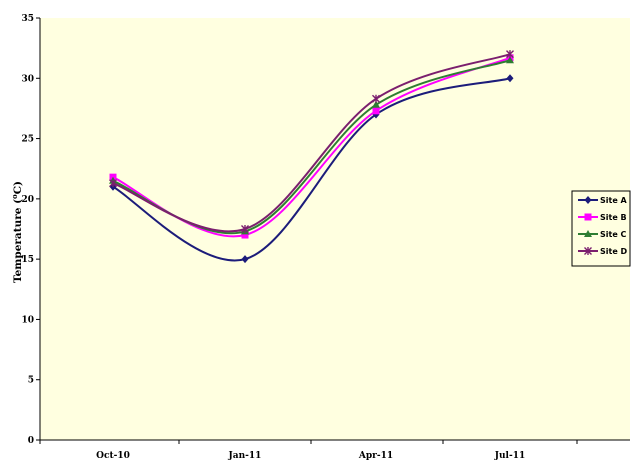  I want to click on y-tick-label: 0, so click(31, 441).